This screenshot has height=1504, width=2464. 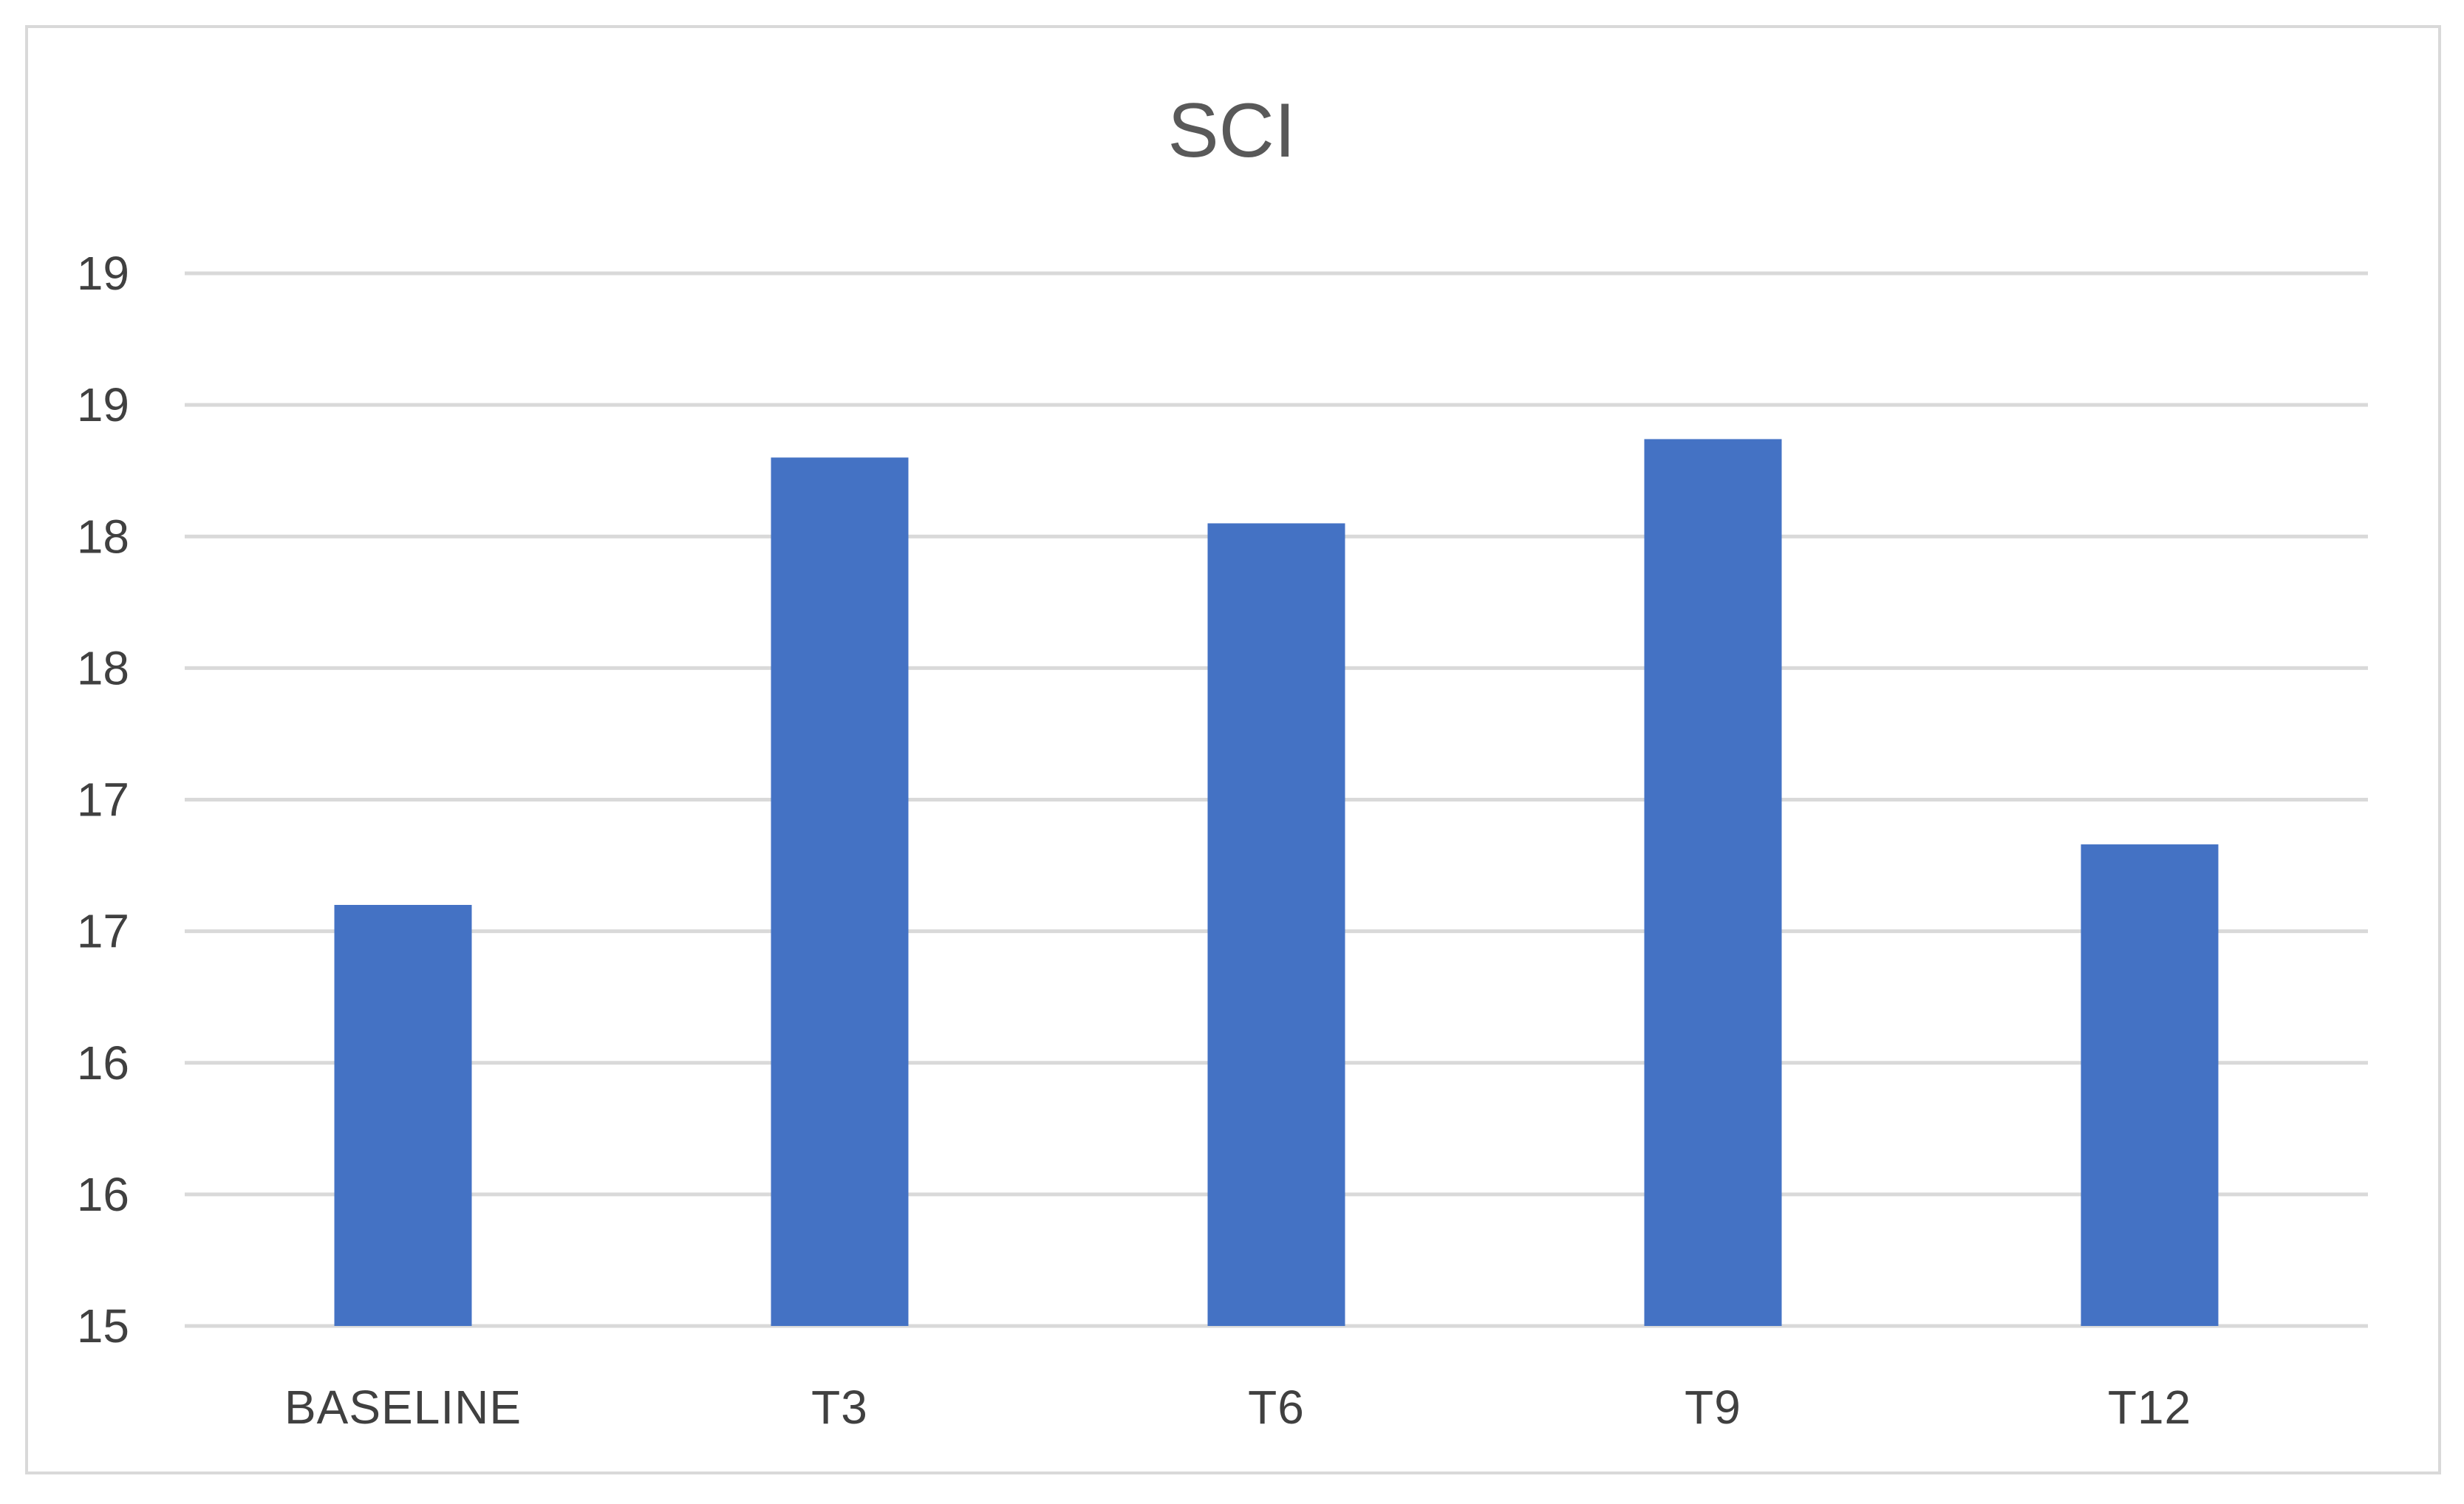 I want to click on x-tick-label: T9, so click(x=1713, y=1407).